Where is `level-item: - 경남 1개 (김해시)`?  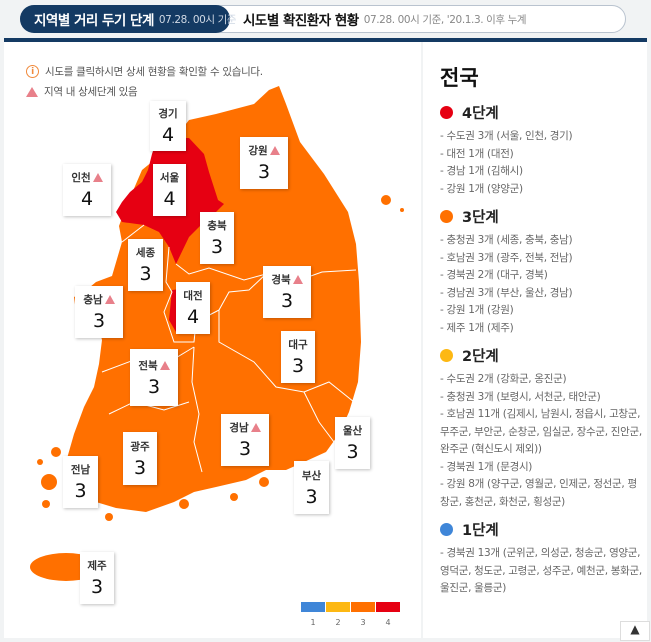 level-item: - 경남 1개 (김해시) is located at coordinates (481, 171).